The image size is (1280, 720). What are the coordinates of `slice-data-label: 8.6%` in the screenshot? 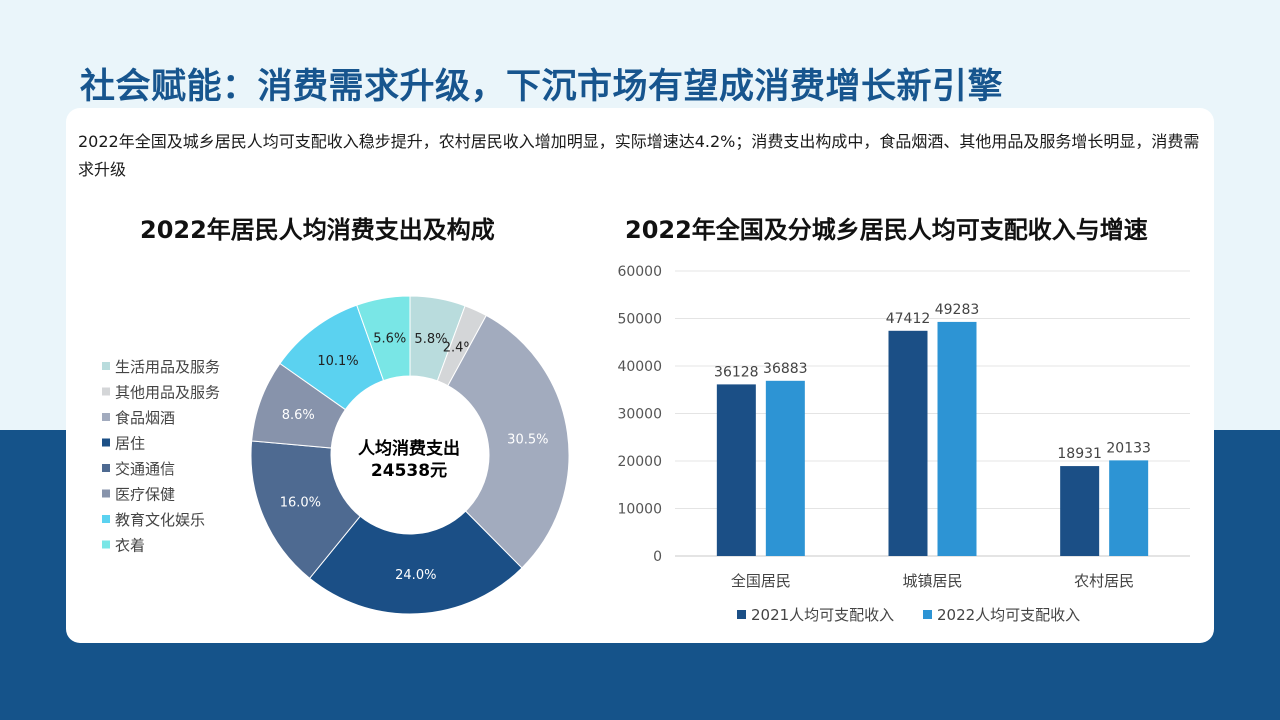 It's located at (298, 415).